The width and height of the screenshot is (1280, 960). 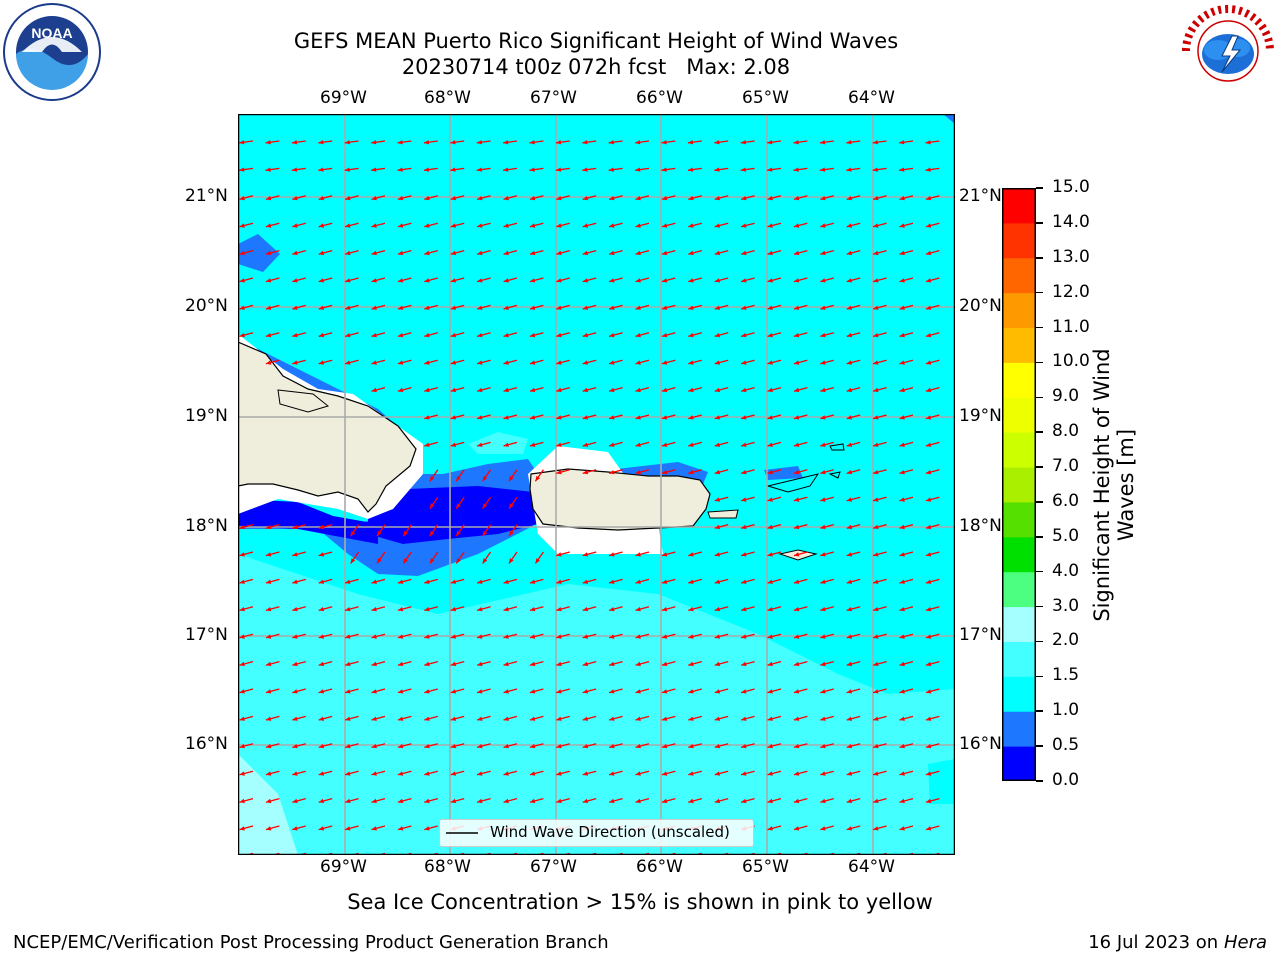 I want to click on lat-label-right-18n: 18°N, so click(x=980, y=526).